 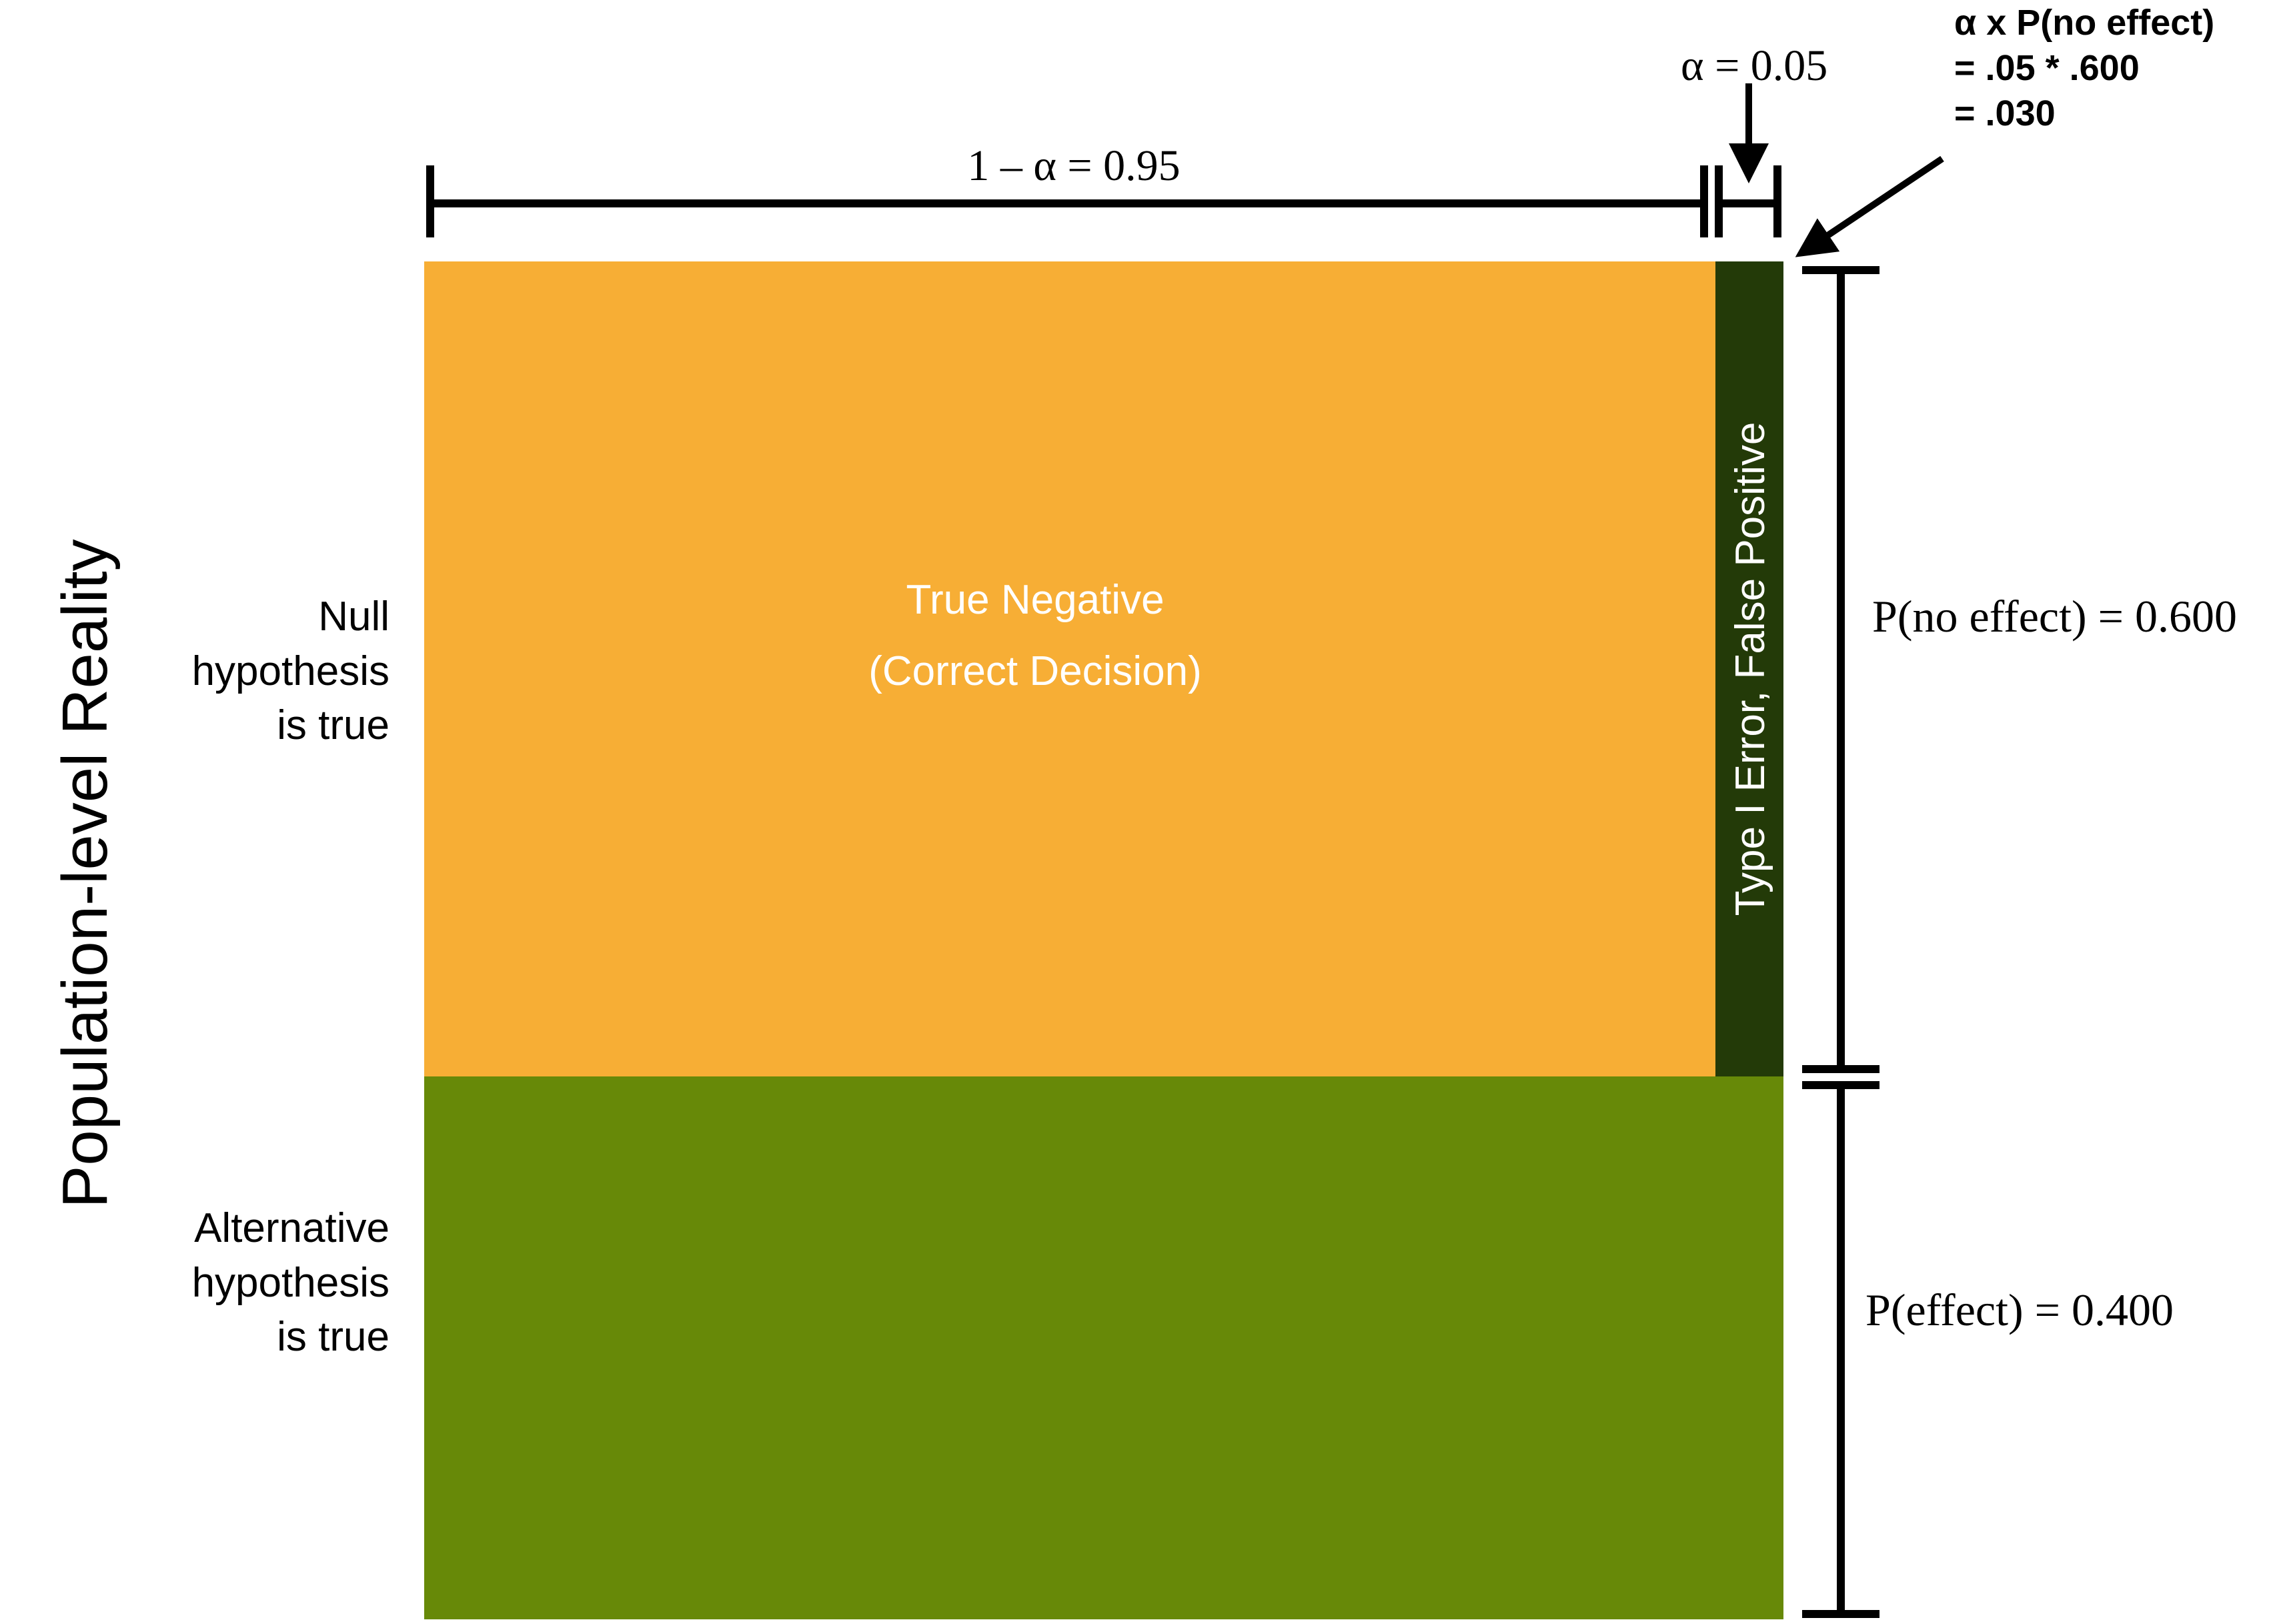 What do you see at coordinates (1073, 165) in the screenshot?
I see `one-minus-alpha-label: 1 – α = 0.95` at bounding box center [1073, 165].